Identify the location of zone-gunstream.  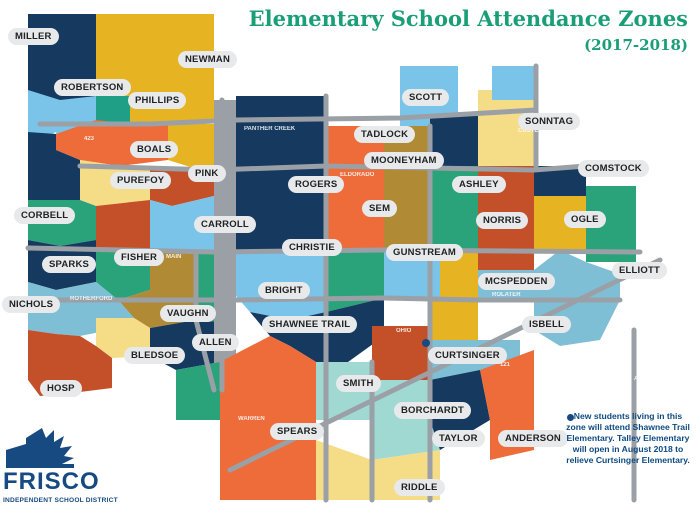
(412, 275).